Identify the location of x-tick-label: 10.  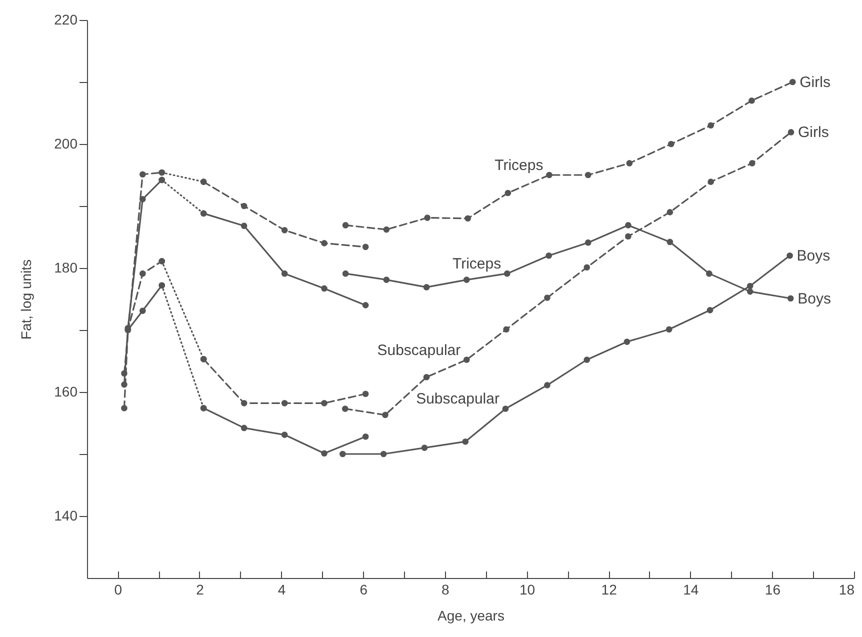
(527, 590).